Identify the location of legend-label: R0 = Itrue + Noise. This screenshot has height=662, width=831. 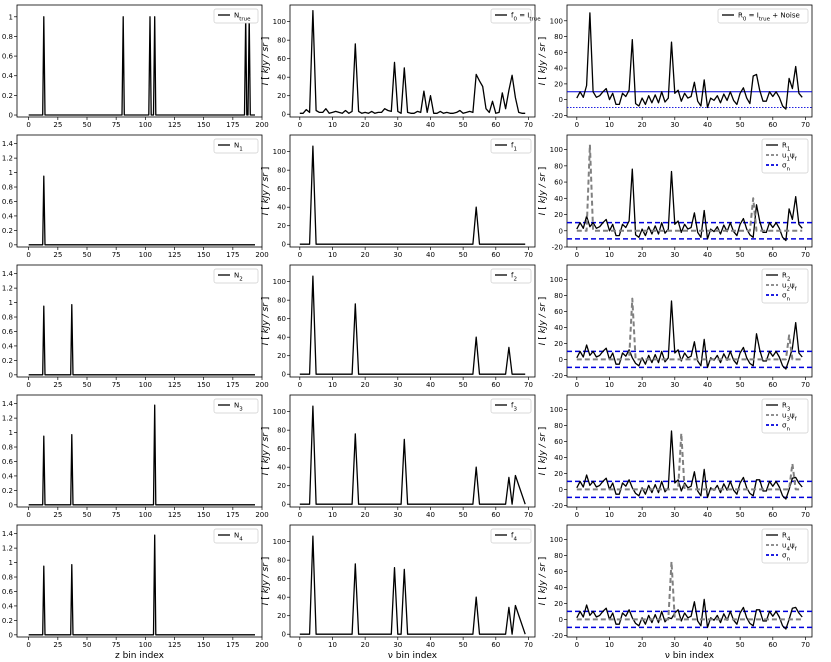
(769, 17).